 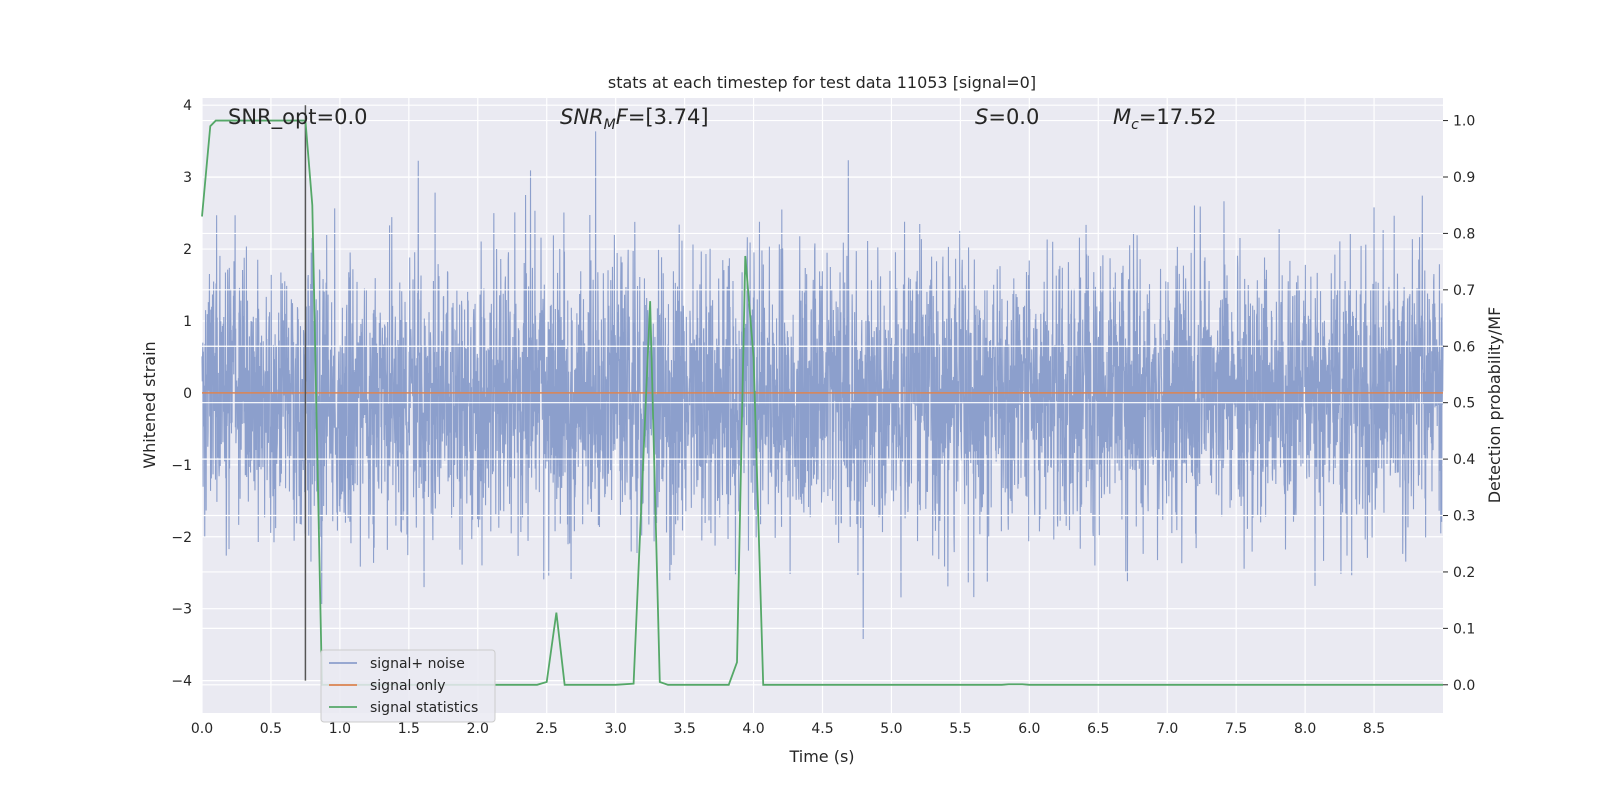 What do you see at coordinates (181, 610) in the screenshot?
I see `y-tick-label: −3` at bounding box center [181, 610].